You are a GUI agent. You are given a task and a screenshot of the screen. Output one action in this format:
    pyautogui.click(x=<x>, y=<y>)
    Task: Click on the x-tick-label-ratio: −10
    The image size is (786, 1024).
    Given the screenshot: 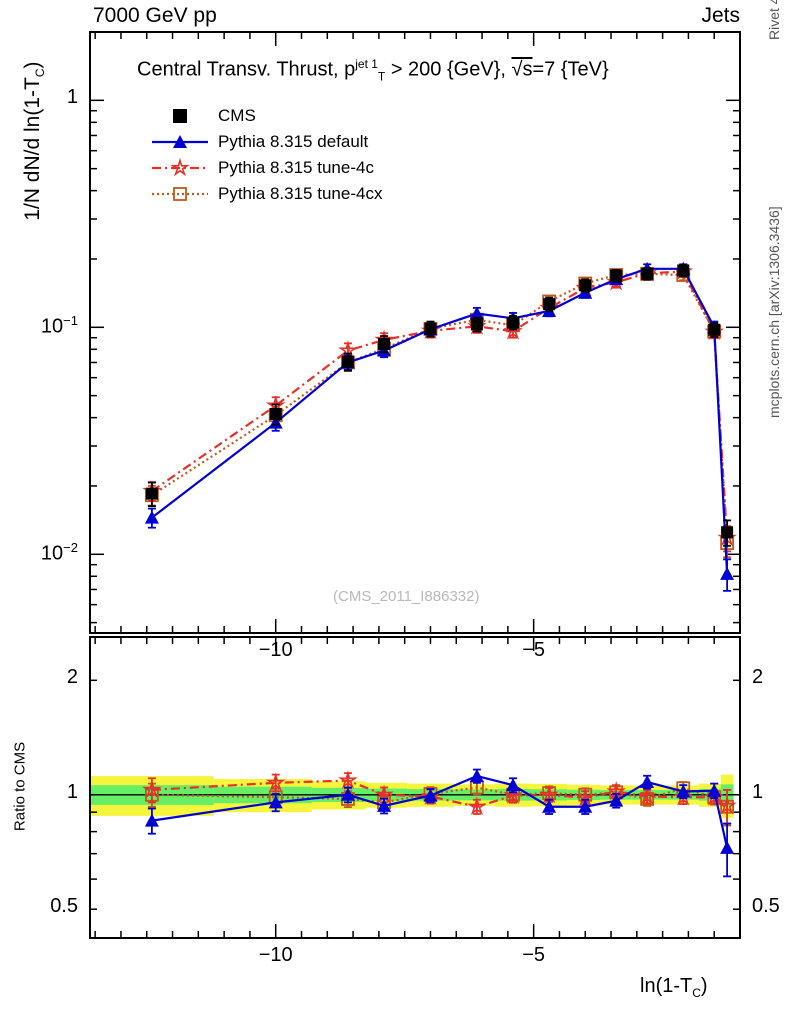 What is the action you would take?
    pyautogui.click(x=275, y=955)
    